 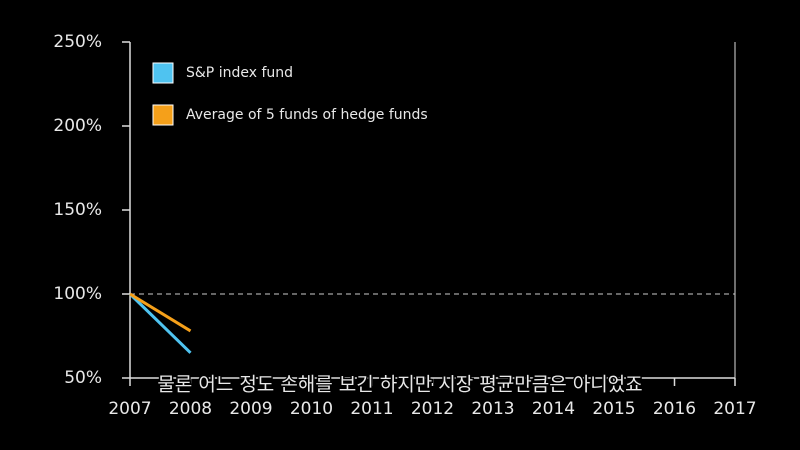 I want to click on y-tick-label: 50%, so click(x=83, y=378).